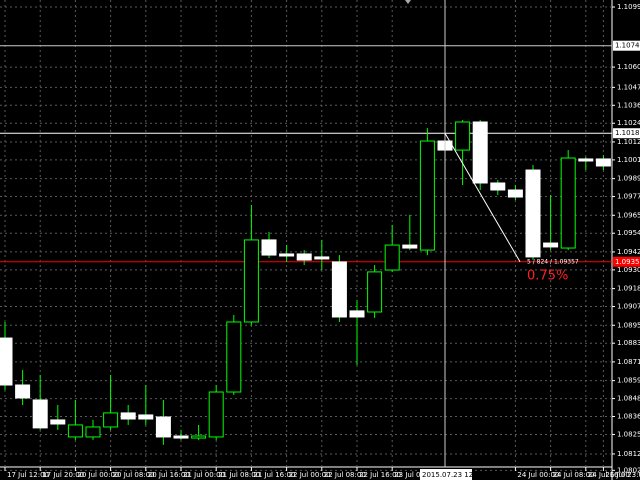 The width and height of the screenshot is (640, 480). I want to click on y-tick-label: 1.10245, so click(628, 123).